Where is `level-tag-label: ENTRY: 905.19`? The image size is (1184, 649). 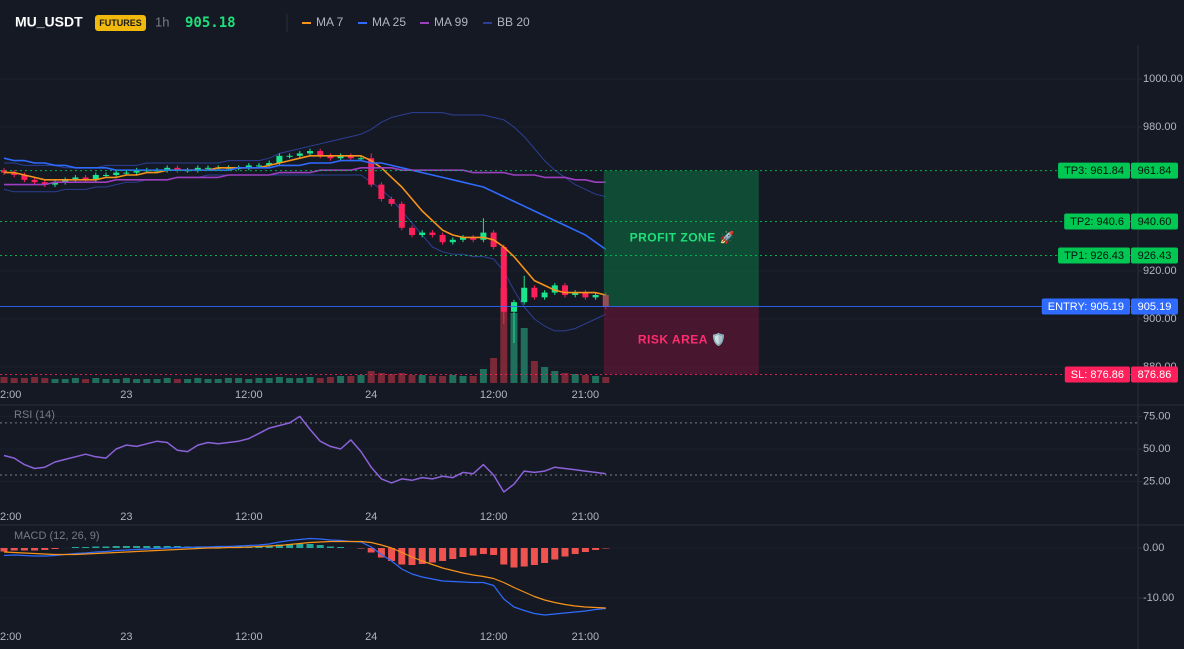 level-tag-label: ENTRY: 905.19 is located at coordinates (1086, 307).